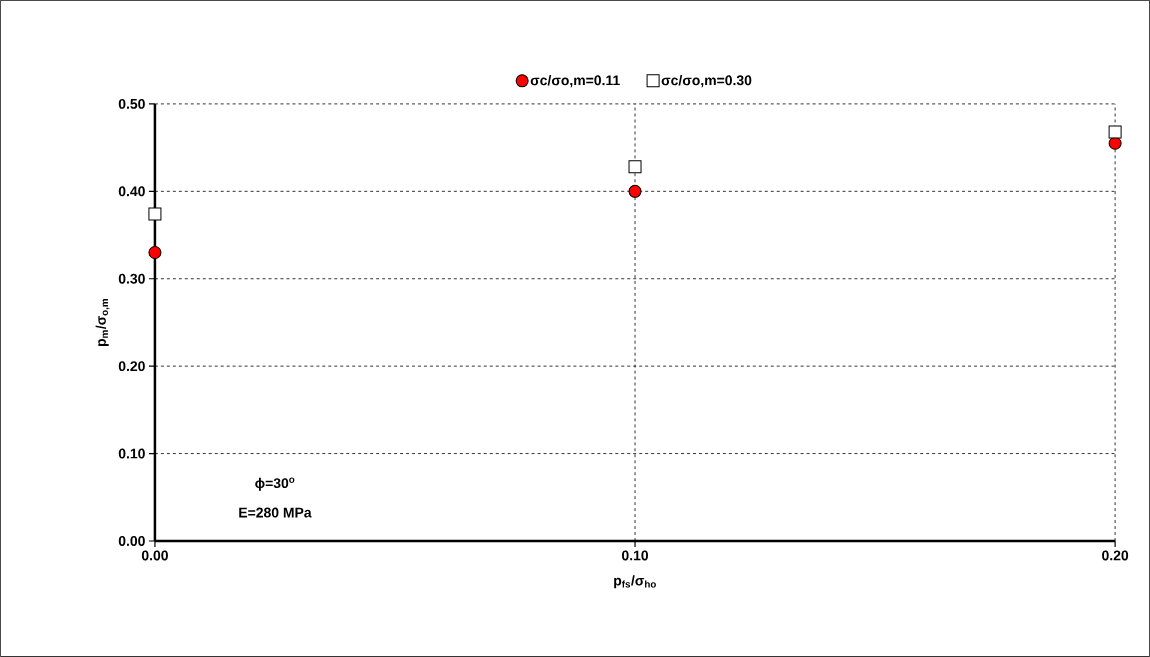 The image size is (1150, 657). I want to click on legend-label: σc/σo,m=0.11, so click(575, 81).